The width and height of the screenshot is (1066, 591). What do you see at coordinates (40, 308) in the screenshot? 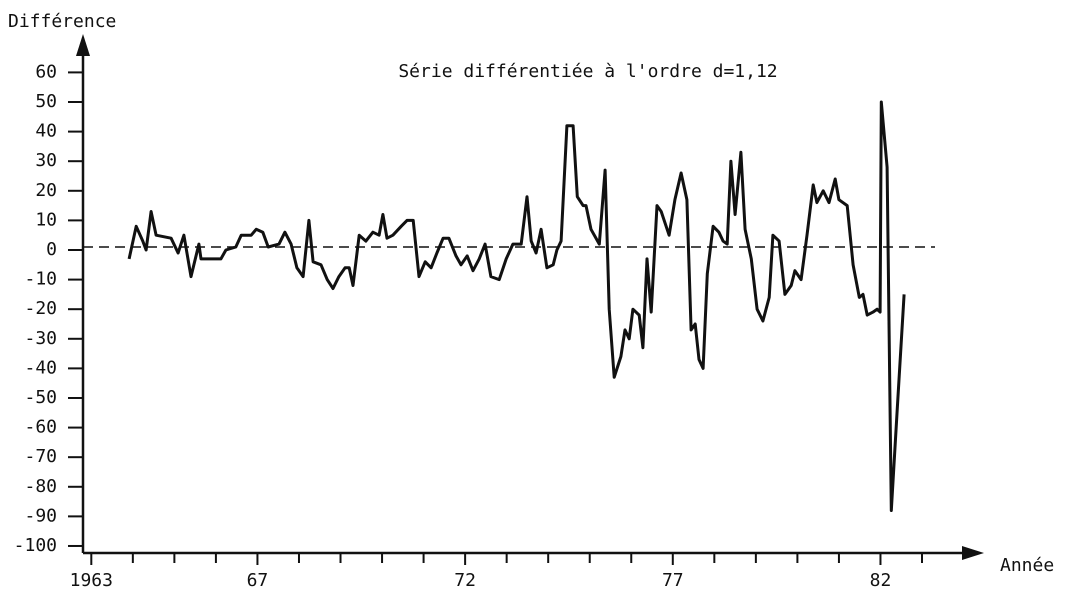
I see `y-tick-label: -20` at bounding box center [40, 308].